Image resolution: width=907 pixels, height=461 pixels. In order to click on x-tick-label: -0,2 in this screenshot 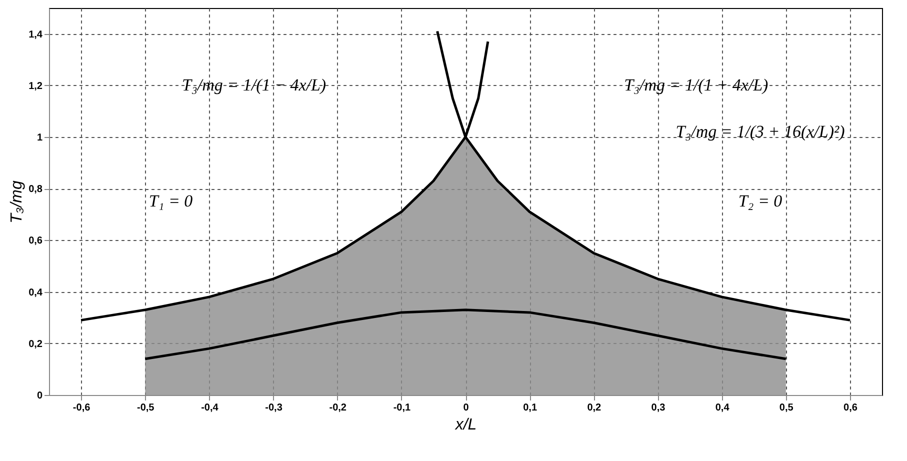, I will do `click(338, 408)`.